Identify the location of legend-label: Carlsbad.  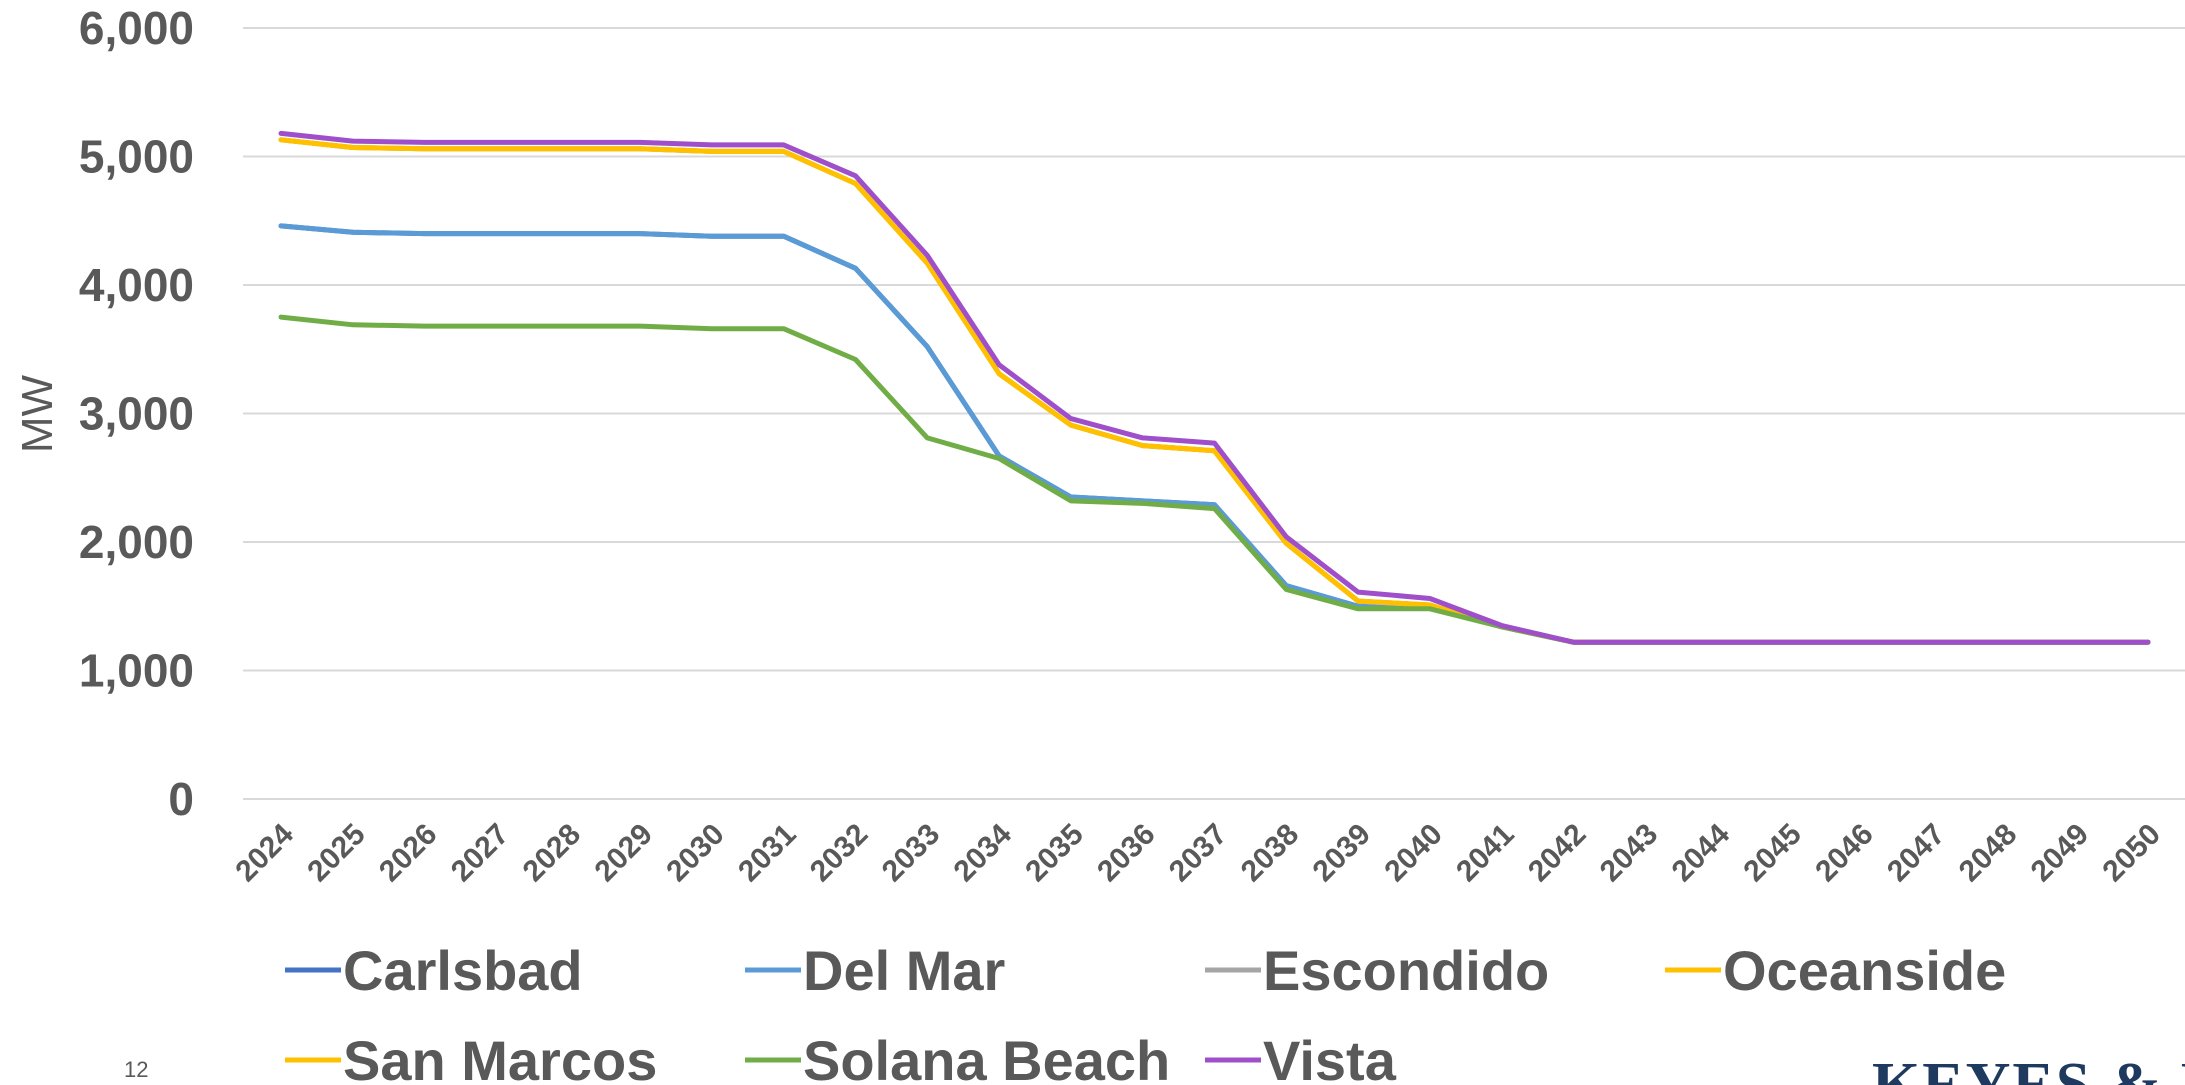
(463, 970).